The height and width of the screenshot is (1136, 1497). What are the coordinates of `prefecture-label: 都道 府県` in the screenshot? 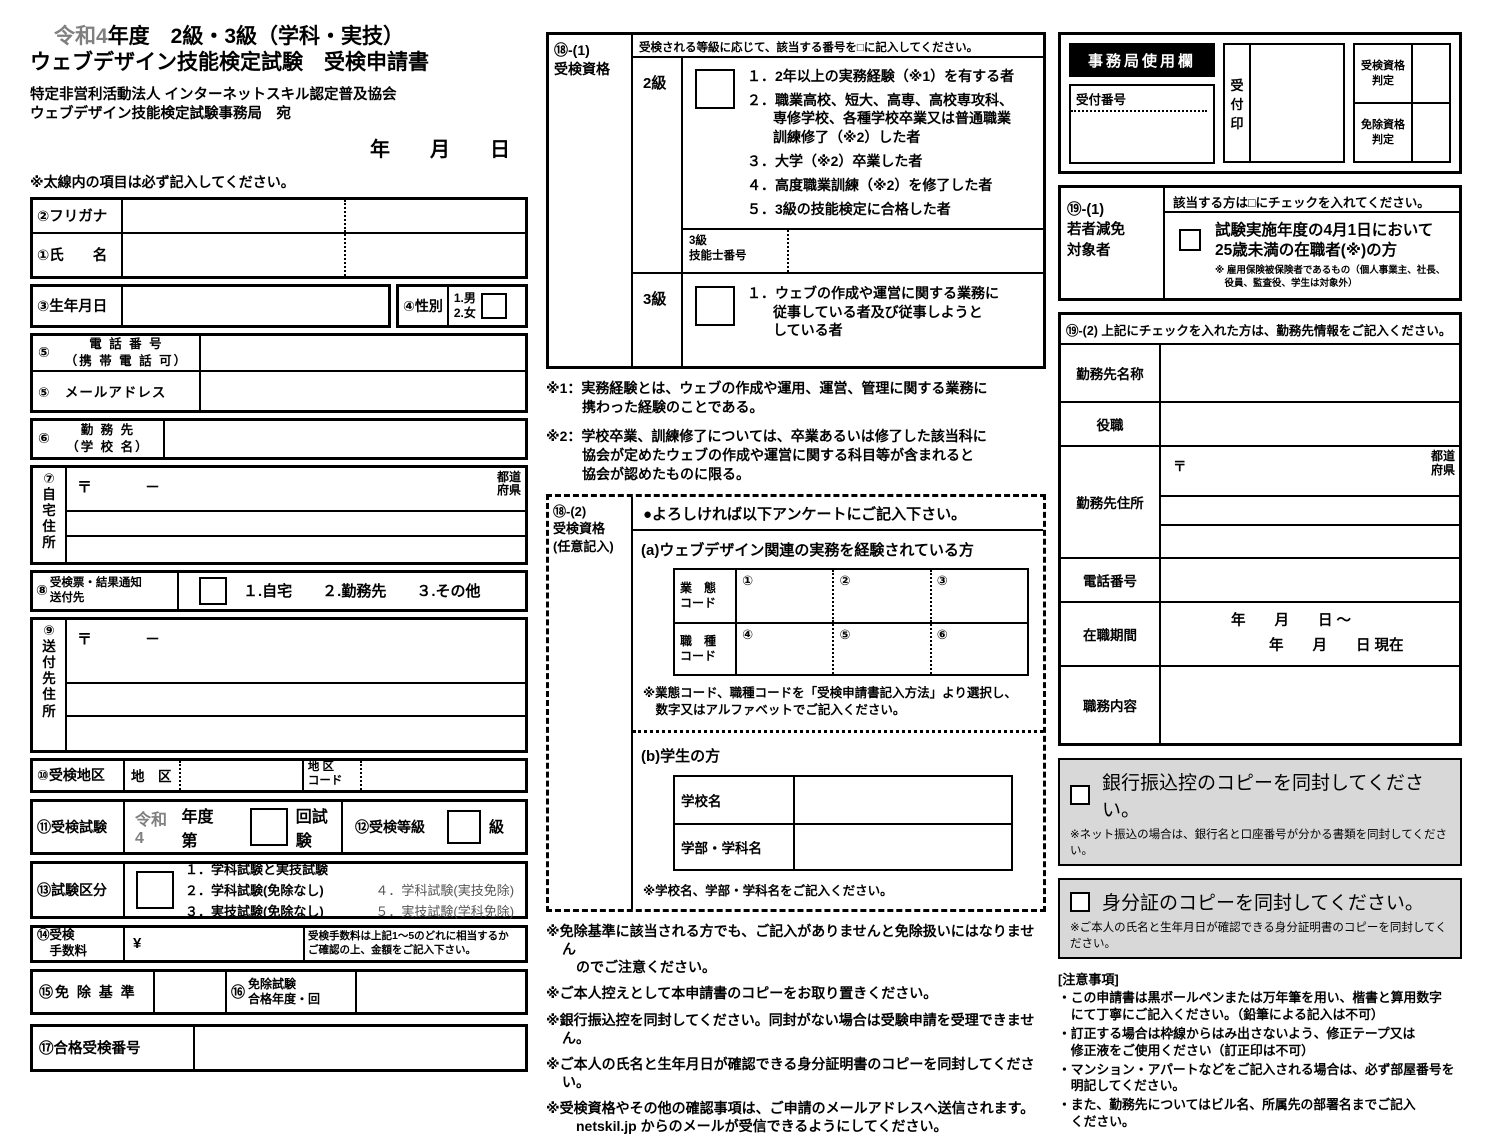 It's located at (1442, 463).